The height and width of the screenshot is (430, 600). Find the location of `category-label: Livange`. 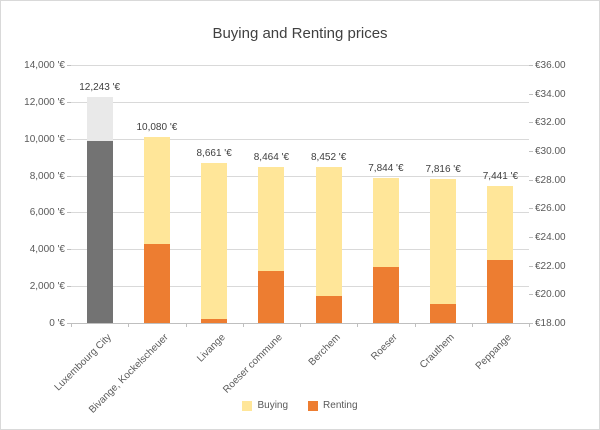

category-label: Livange is located at coordinates (211, 348).